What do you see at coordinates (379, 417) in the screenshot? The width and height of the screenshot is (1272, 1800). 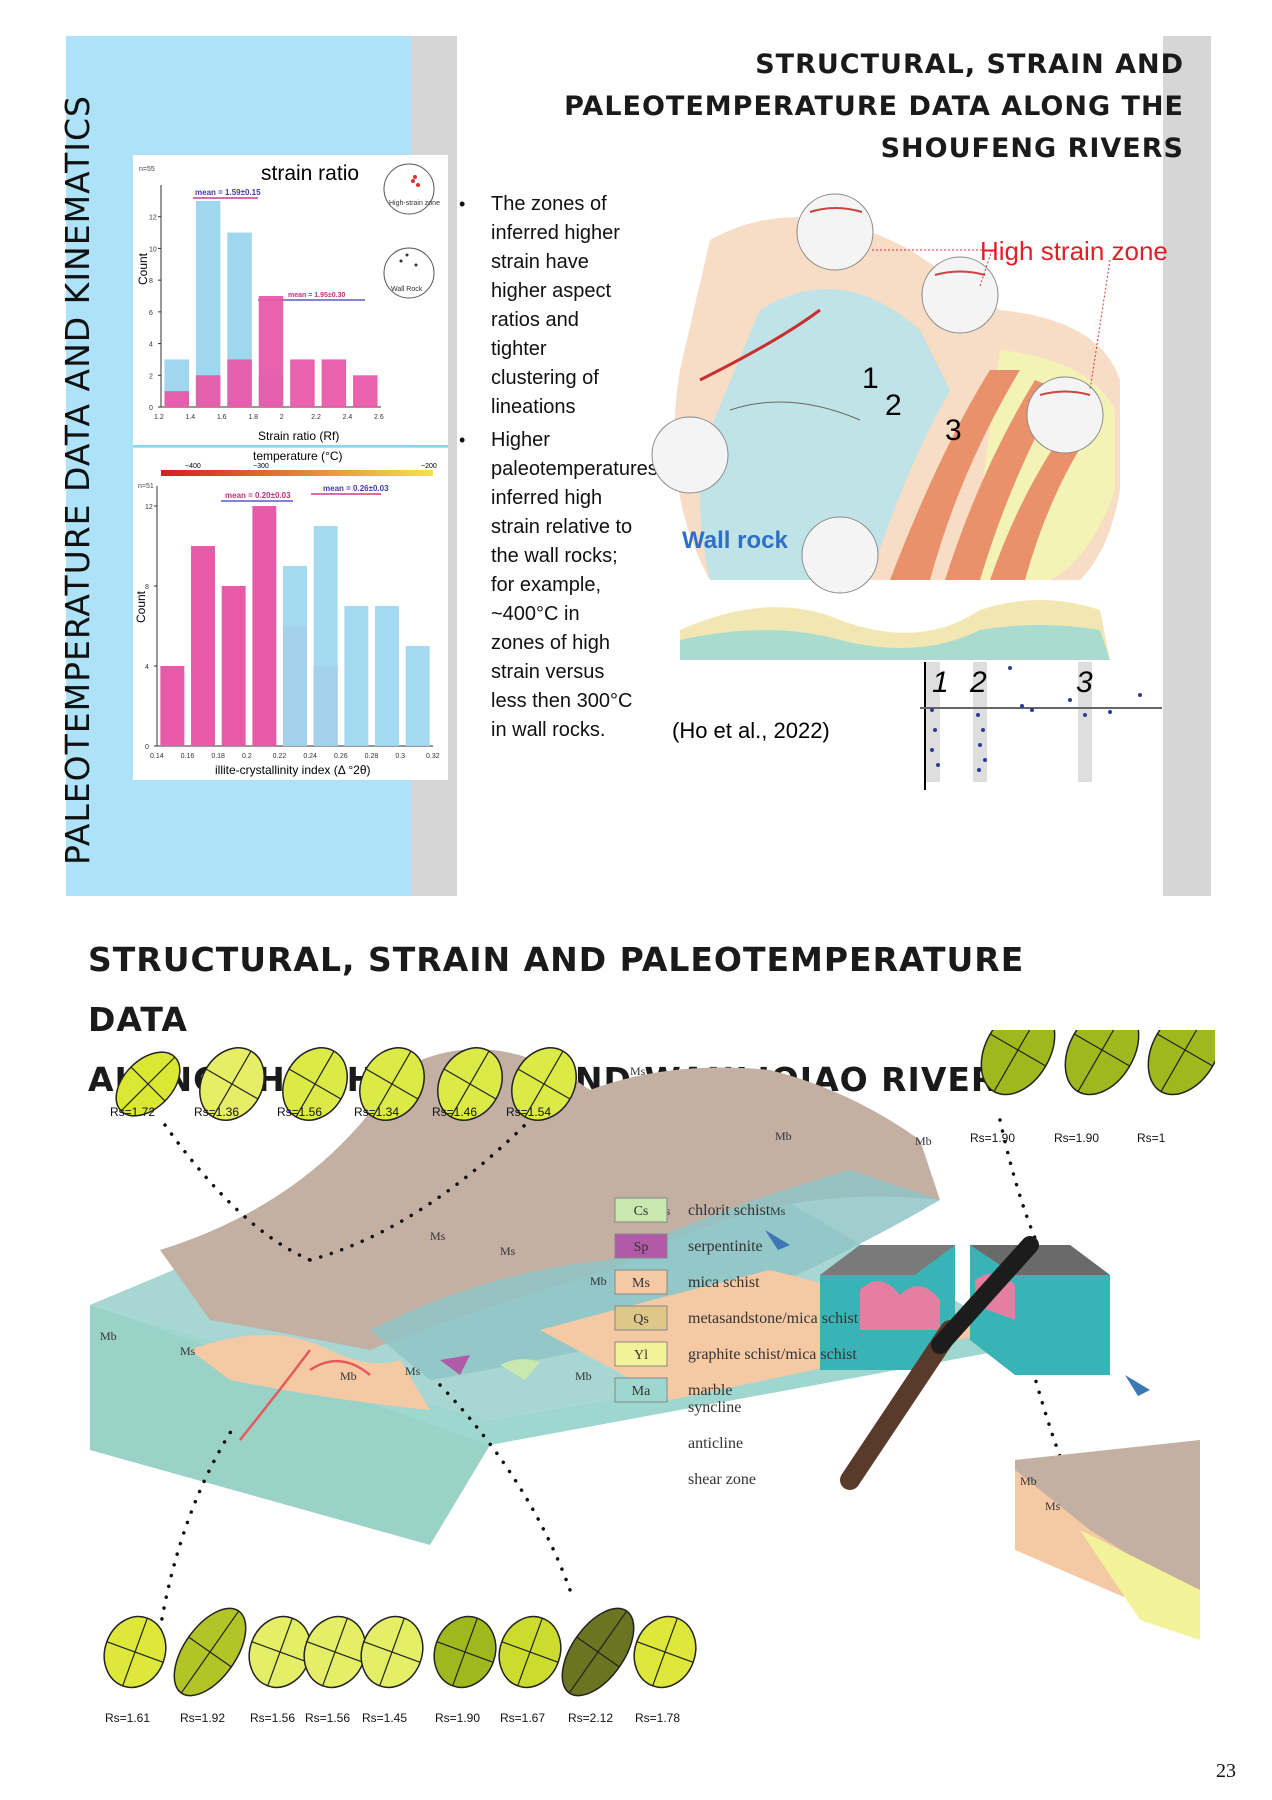 I see `x-tick-label: 2.6` at bounding box center [379, 417].